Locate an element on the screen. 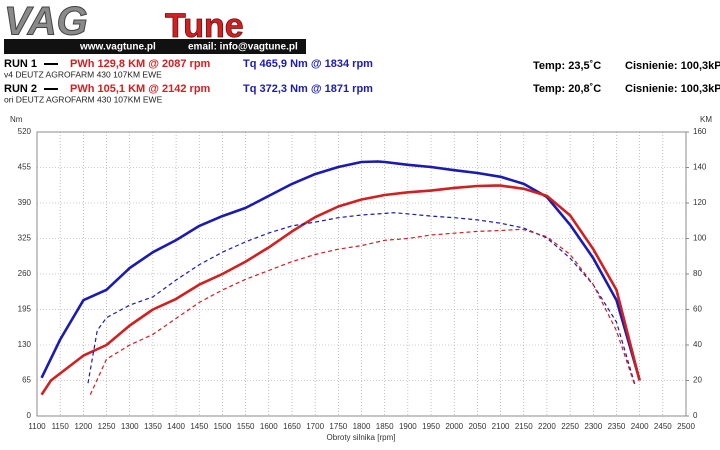 Image resolution: width=720 pixels, height=450 pixels. x-tick-label: 1250 is located at coordinates (107, 426).